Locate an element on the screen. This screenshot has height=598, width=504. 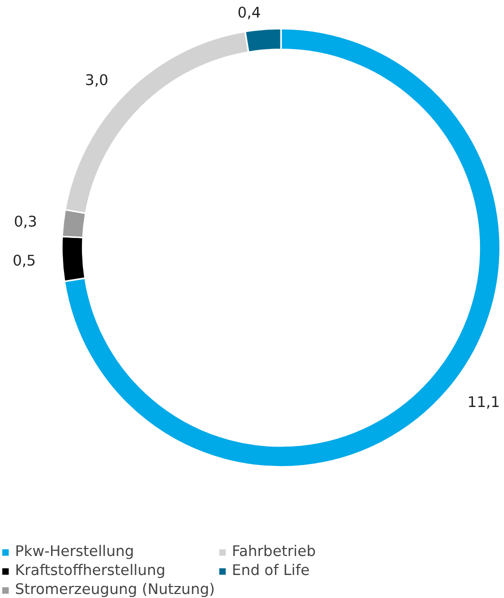
data-label: 11,1 is located at coordinates (483, 403).